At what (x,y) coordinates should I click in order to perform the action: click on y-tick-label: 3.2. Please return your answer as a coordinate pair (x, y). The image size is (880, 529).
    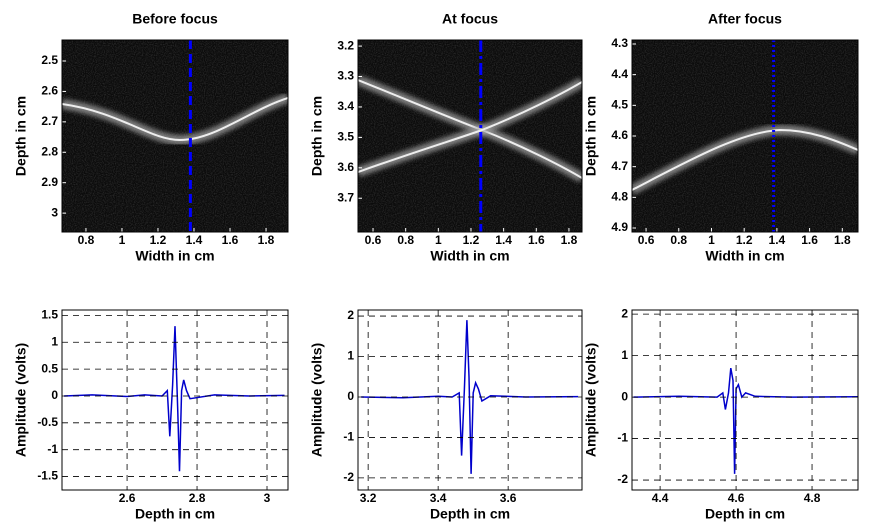
    Looking at the image, I should click on (345, 45).